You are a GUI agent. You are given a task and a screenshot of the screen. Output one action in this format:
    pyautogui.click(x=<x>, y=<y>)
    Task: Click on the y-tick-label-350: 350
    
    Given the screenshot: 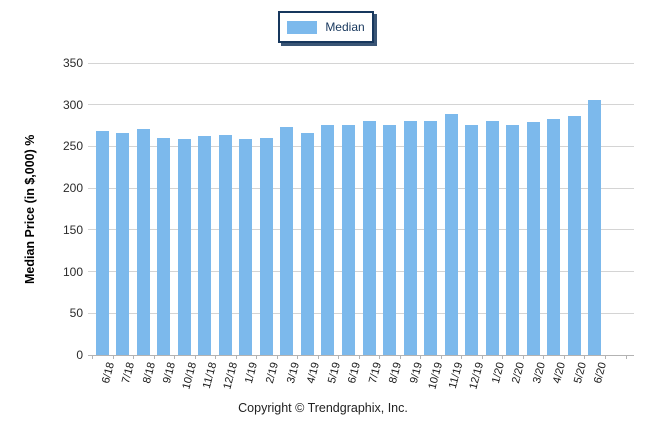 What is the action you would take?
    pyautogui.click(x=72, y=63)
    